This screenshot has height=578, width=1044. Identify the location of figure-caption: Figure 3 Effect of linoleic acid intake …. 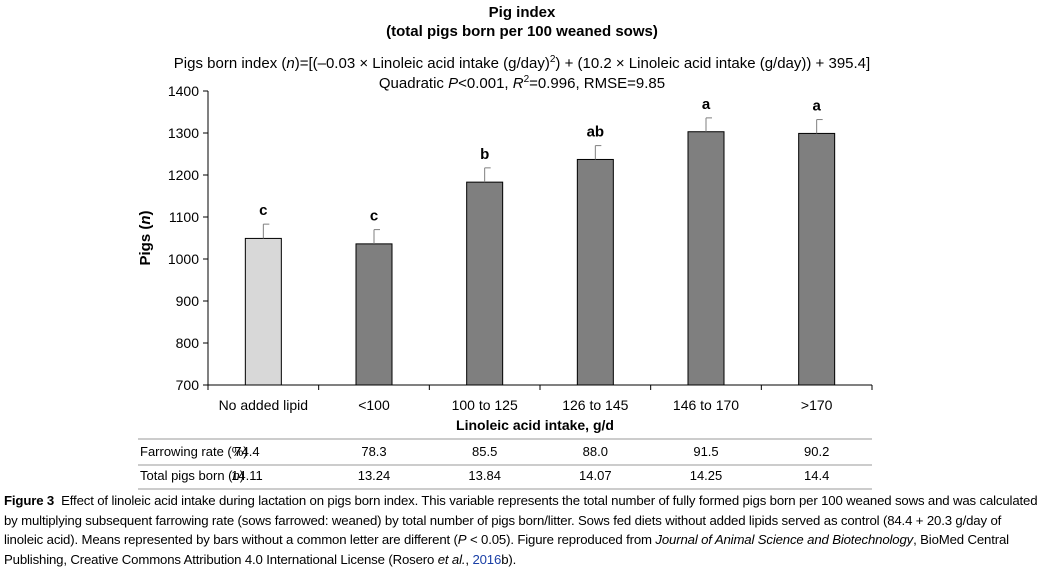
(522, 530).